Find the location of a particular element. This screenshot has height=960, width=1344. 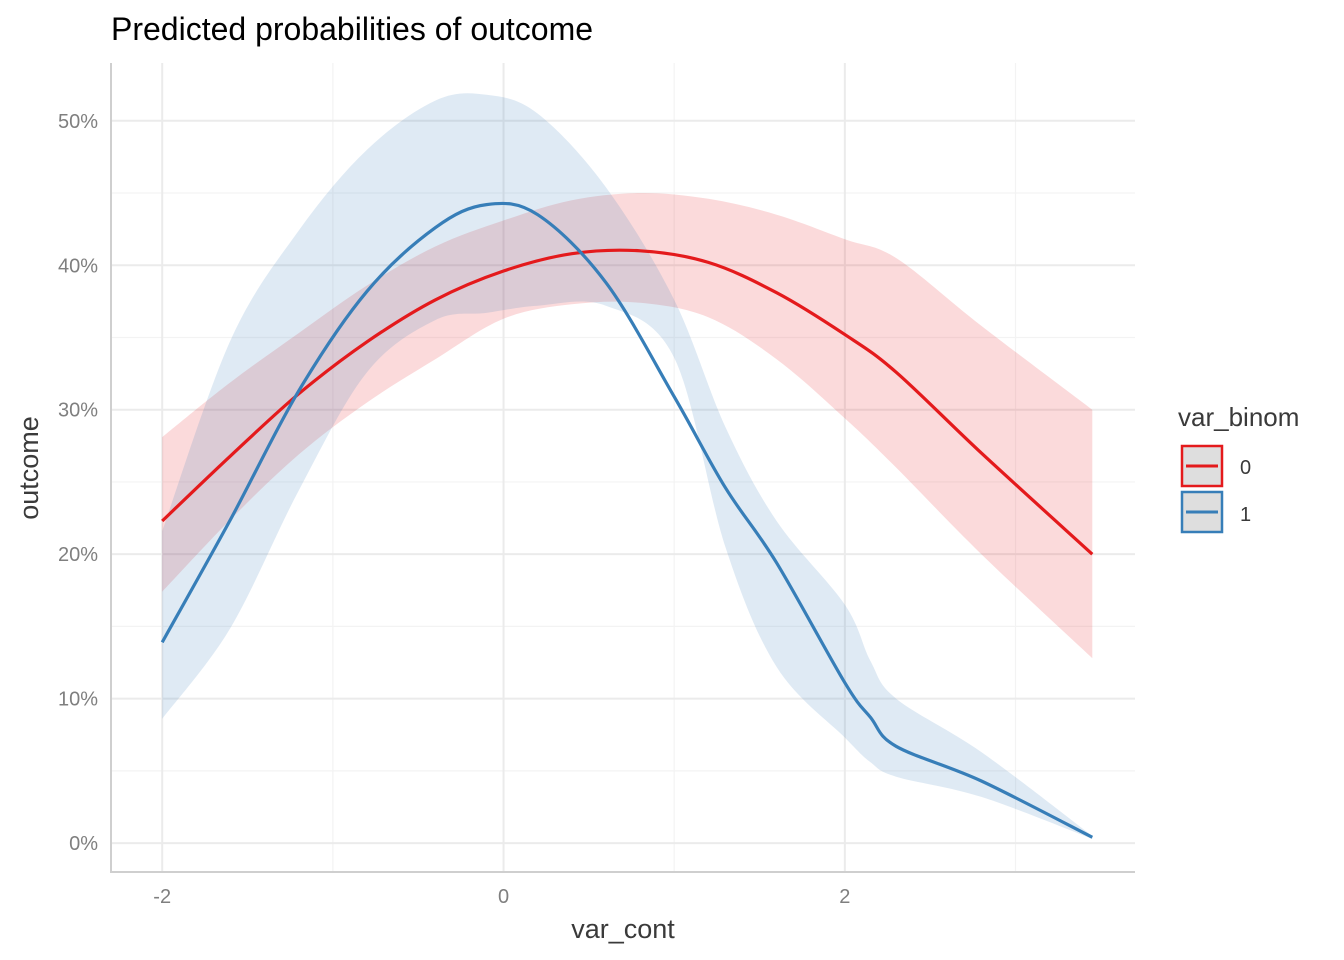

x-tick-label: 0 is located at coordinates (503, 897).